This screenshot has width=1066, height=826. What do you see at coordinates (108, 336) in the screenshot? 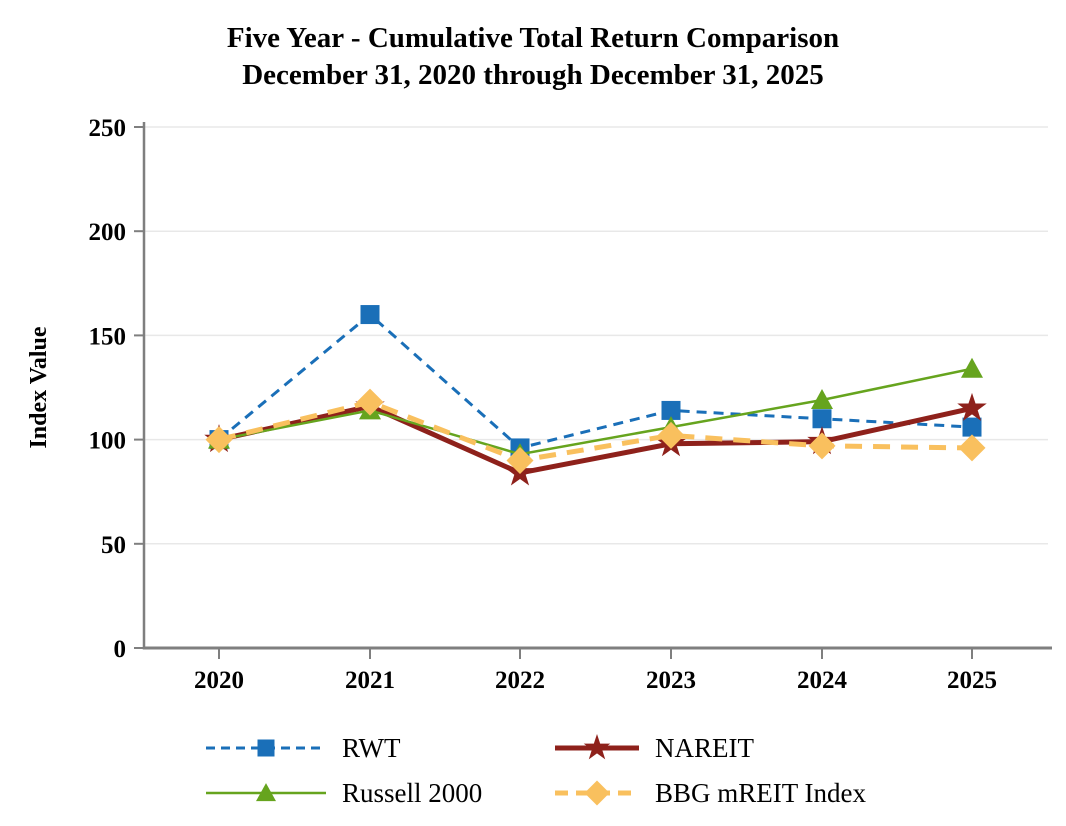
I see `svg-text: 150` at bounding box center [108, 336].